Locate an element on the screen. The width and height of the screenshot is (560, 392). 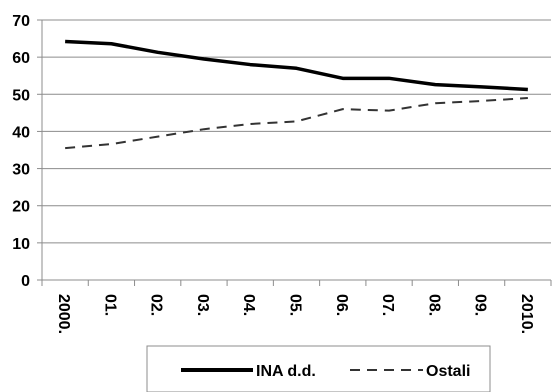
y-tick-label: 10 is located at coordinates (21, 244).